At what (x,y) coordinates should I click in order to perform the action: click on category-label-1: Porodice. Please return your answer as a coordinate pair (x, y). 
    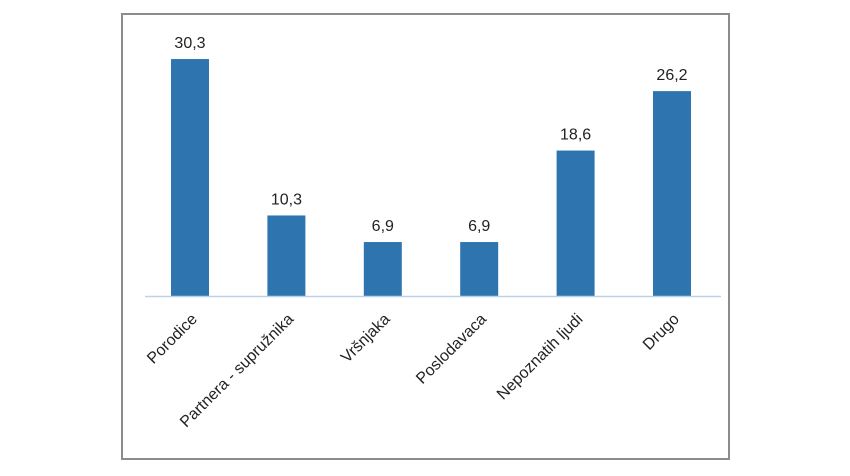
    Looking at the image, I should click on (172, 339).